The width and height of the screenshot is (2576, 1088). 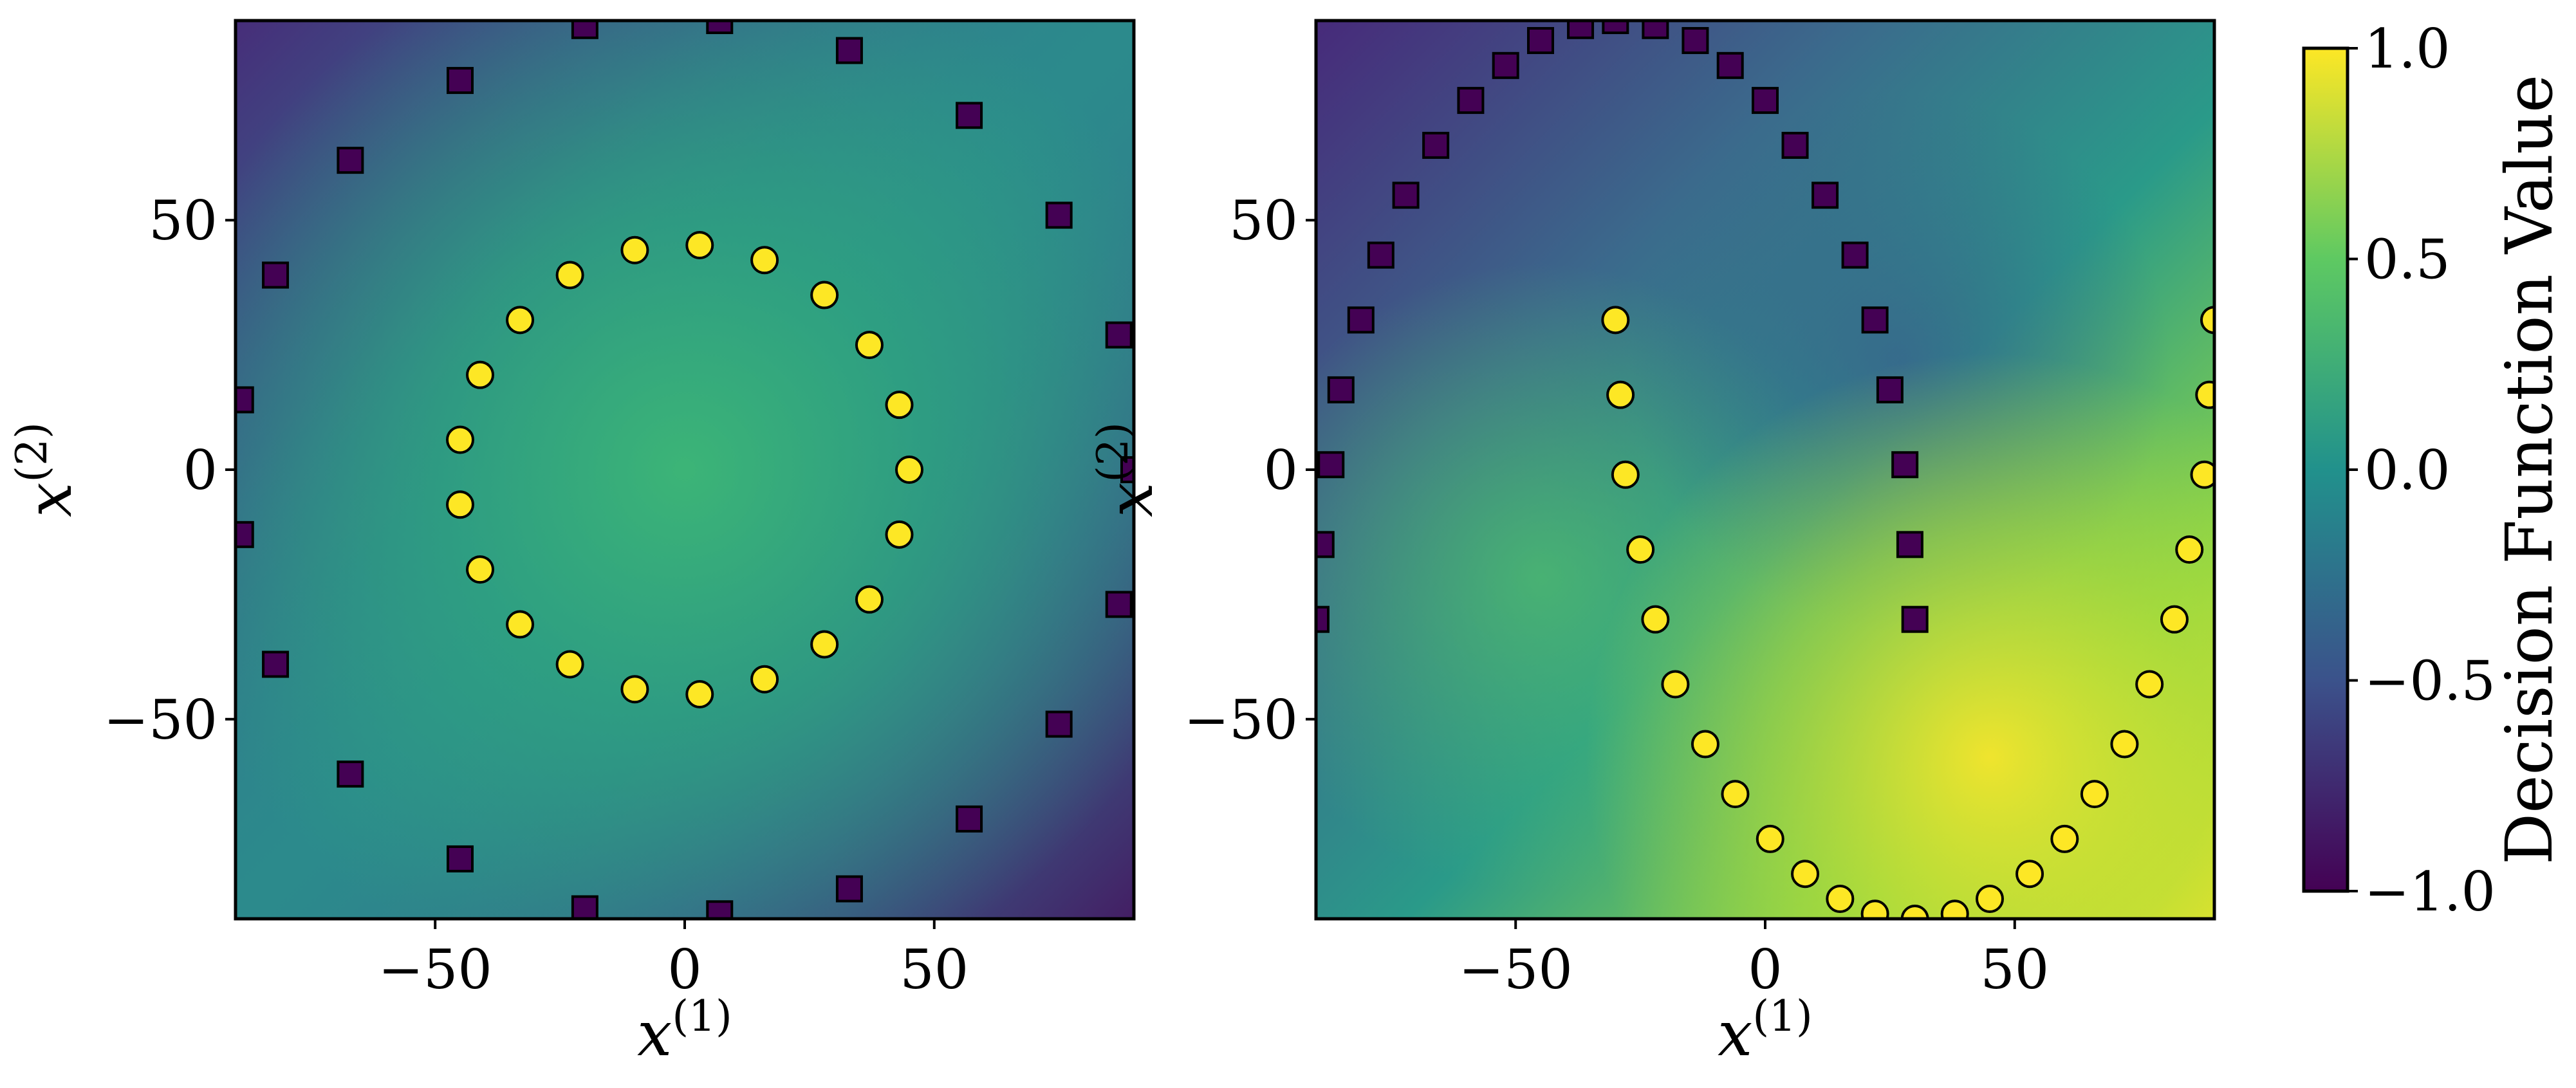 What do you see at coordinates (2326, 469) in the screenshot?
I see `colorbar-gradient` at bounding box center [2326, 469].